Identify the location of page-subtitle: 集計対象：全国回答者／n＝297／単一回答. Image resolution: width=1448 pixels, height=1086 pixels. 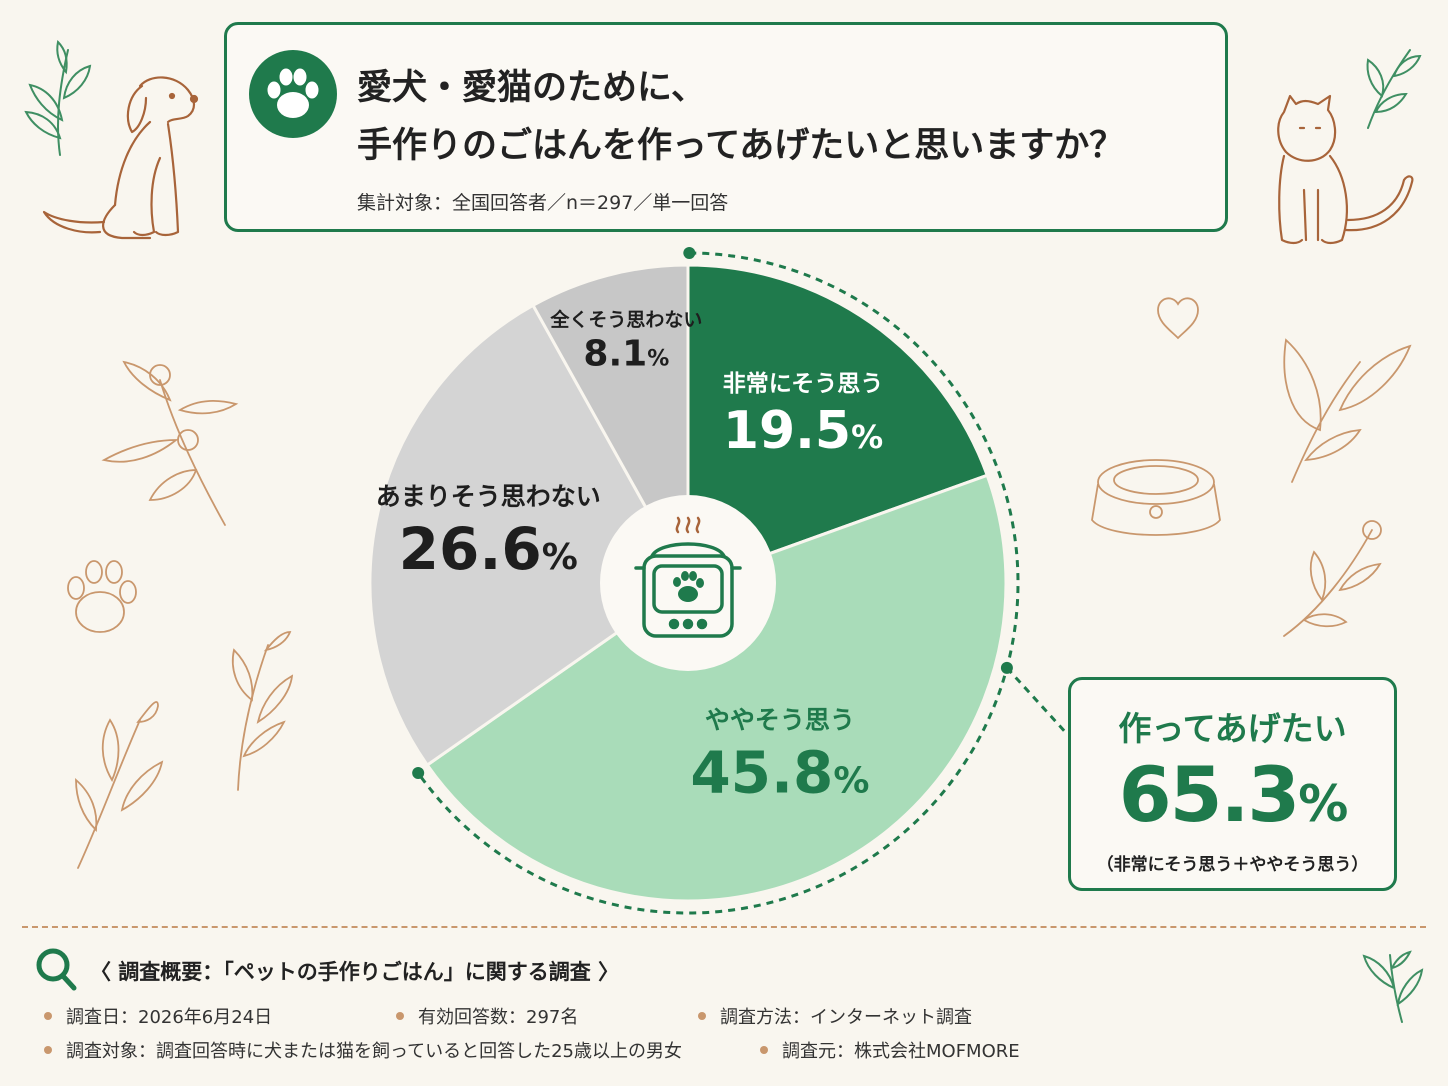
(543, 203).